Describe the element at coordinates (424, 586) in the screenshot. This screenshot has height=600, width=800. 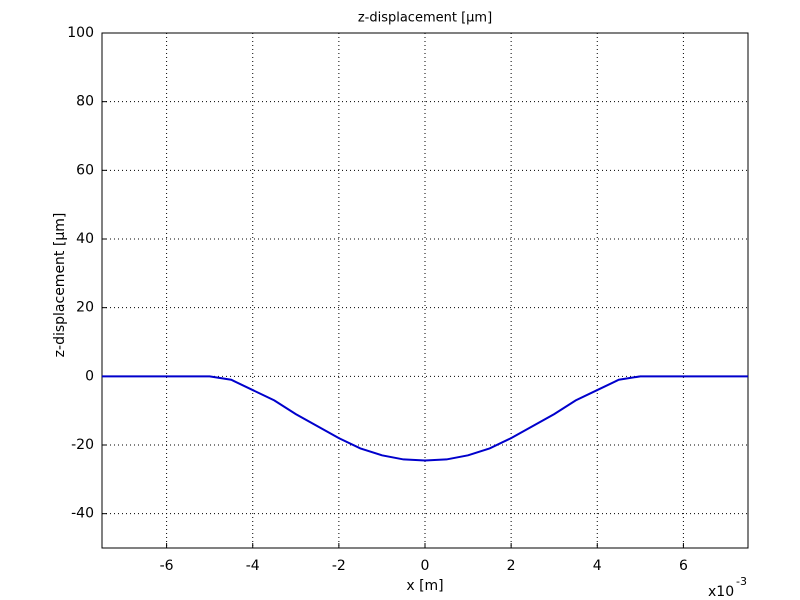
I see `x-axis-label: x [m]` at that location.